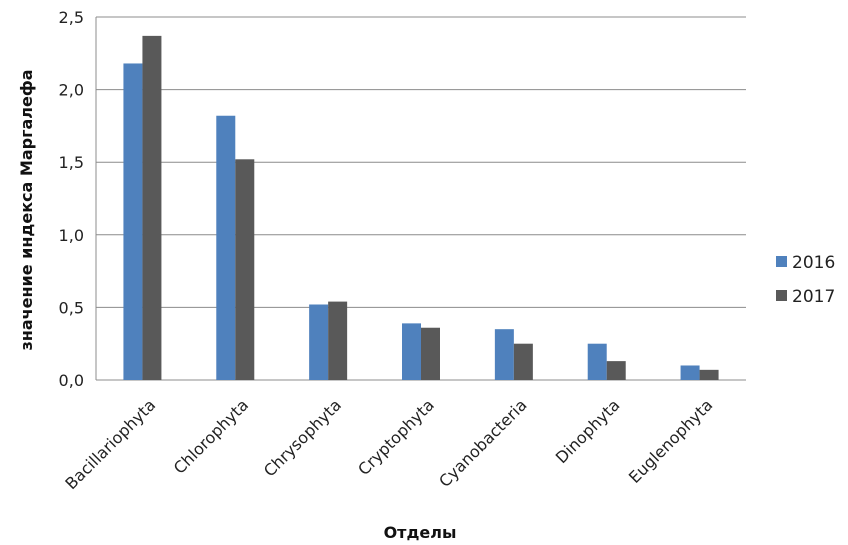 The image size is (848, 545). What do you see at coordinates (483, 443) in the screenshot?
I see `x-tick-label: Cyanobacteria` at bounding box center [483, 443].